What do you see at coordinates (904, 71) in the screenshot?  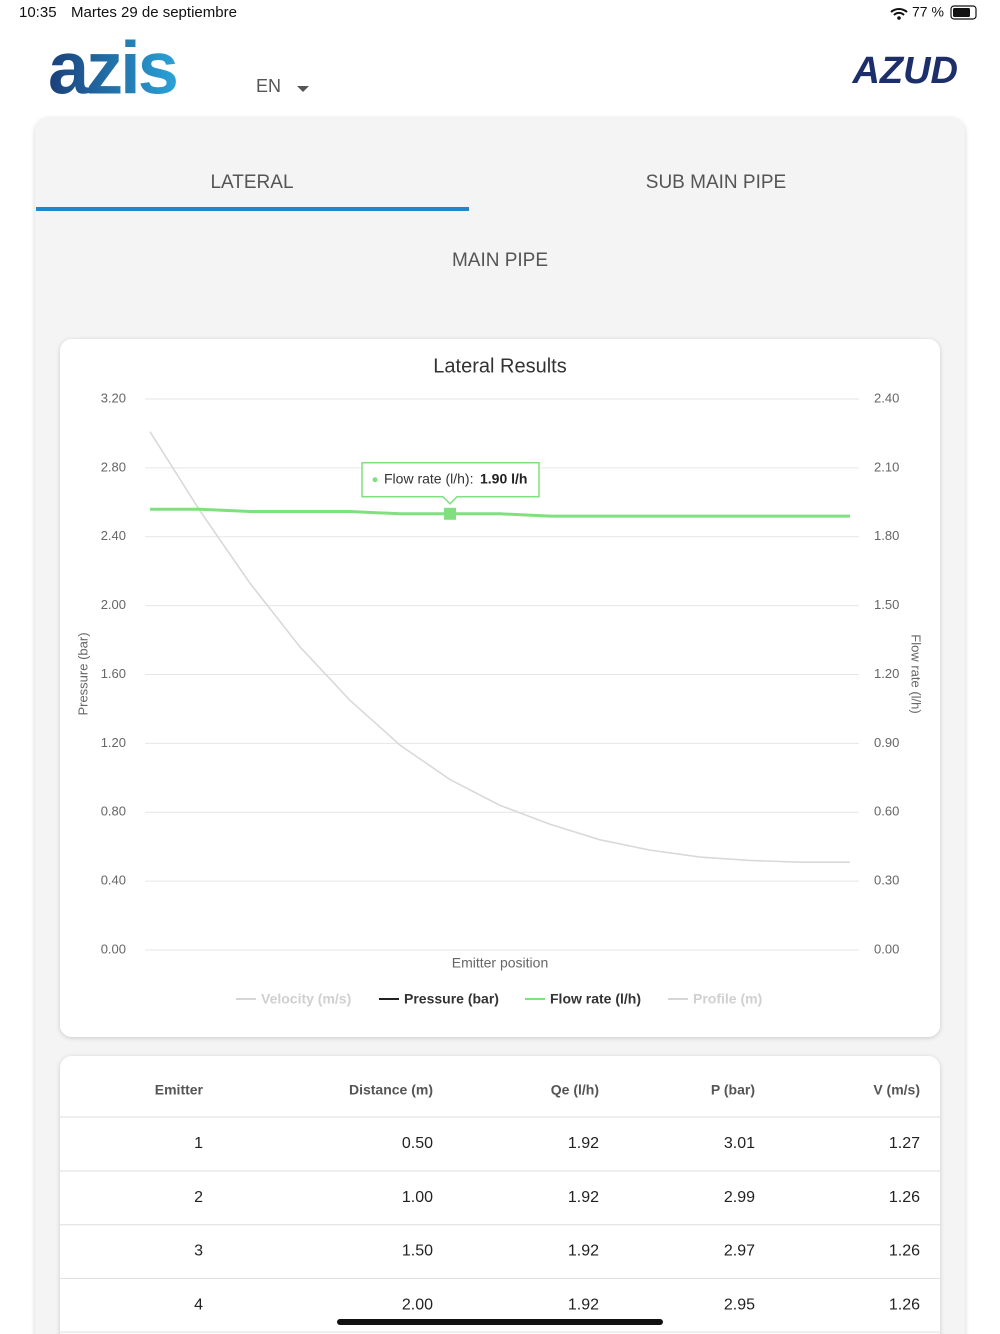 I see `brand-logo: AZUD` at bounding box center [904, 71].